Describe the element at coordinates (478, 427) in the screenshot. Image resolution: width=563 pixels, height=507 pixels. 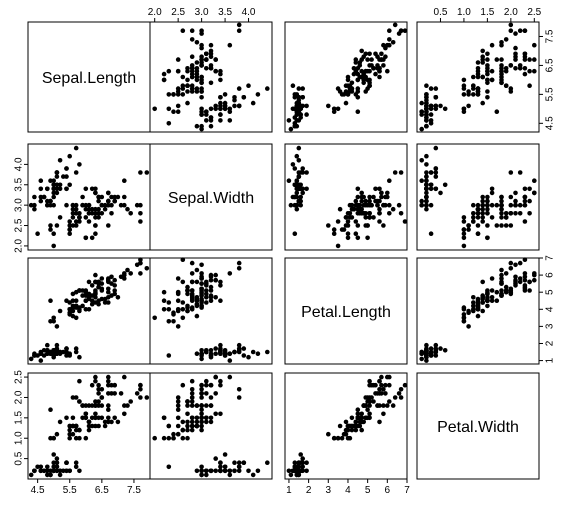
I see `variable-label-petal-width: Petal.Width` at that location.